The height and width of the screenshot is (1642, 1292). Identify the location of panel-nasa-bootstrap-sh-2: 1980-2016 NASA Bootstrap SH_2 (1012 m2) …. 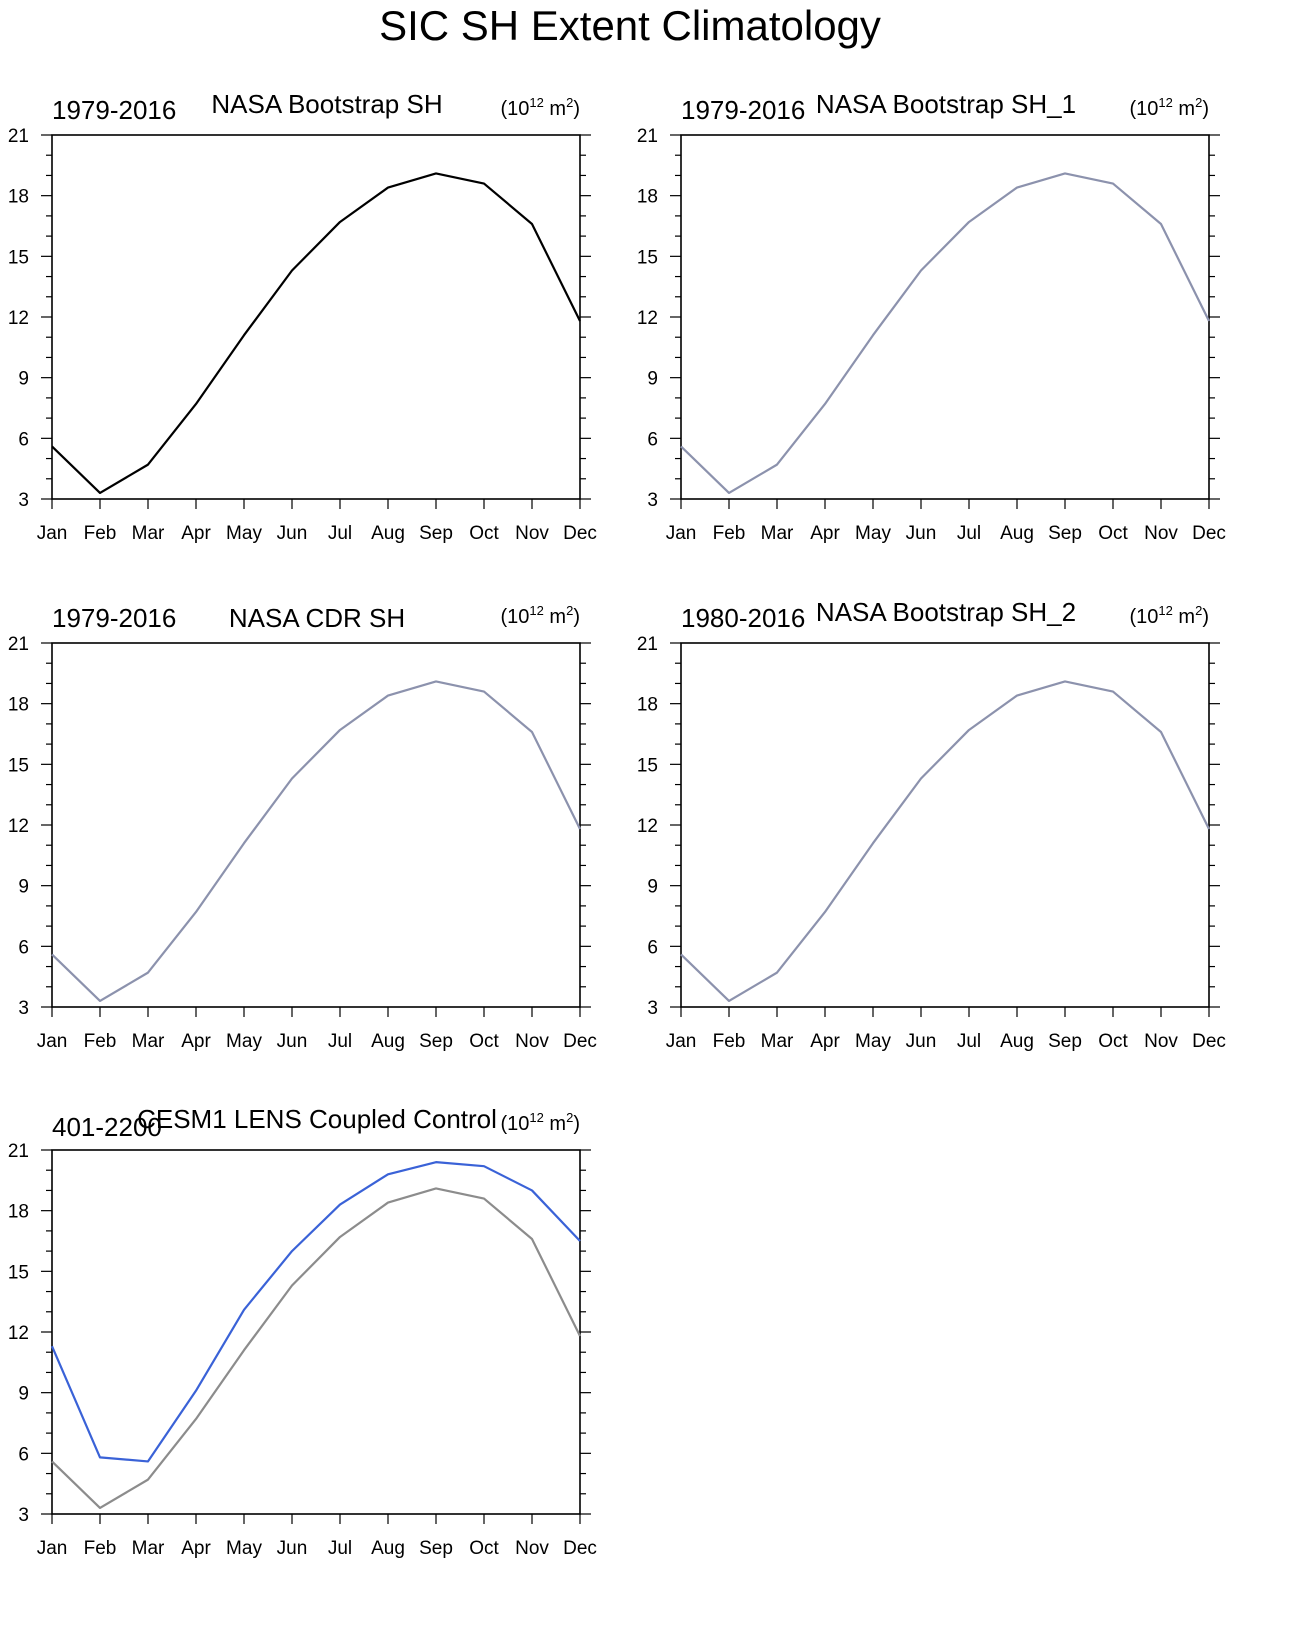
(931, 824).